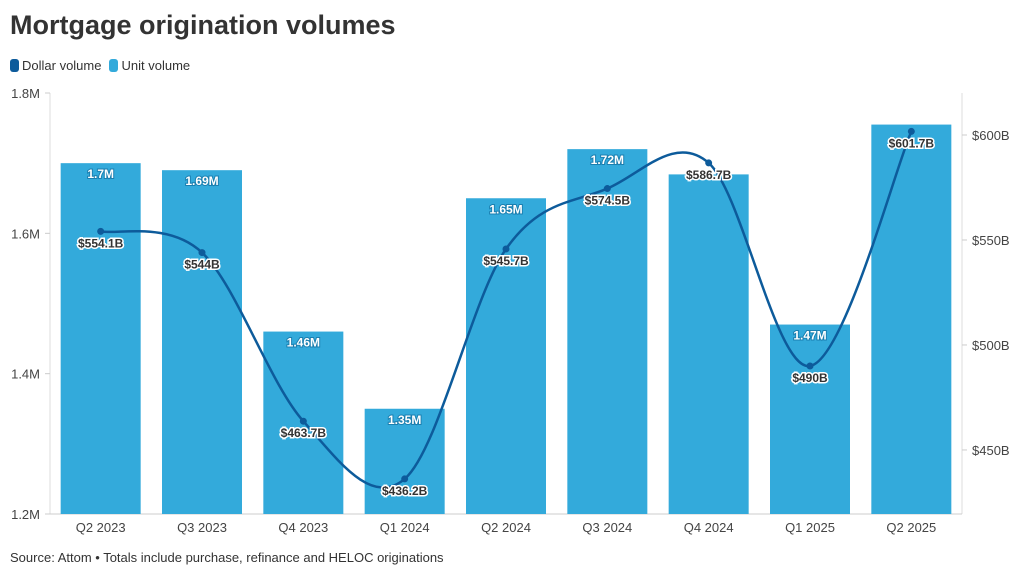 The width and height of the screenshot is (1020, 577). What do you see at coordinates (607, 160) in the screenshot?
I see `bar-label: 1.72M` at bounding box center [607, 160].